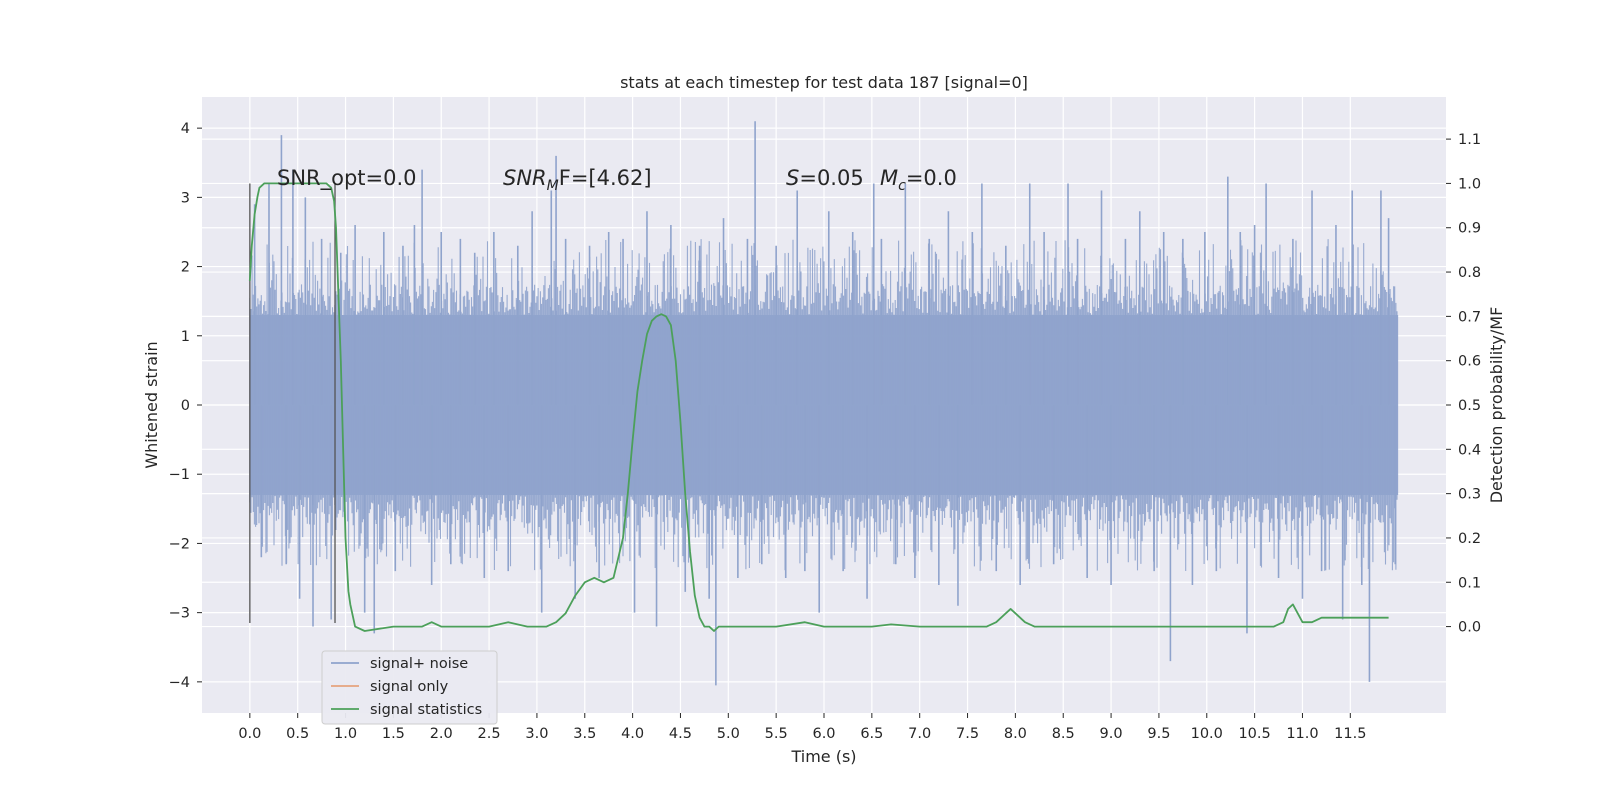 The image size is (1600, 800). Describe the element at coordinates (489, 734) in the screenshot. I see `x-tick-label: 2.5` at that location.